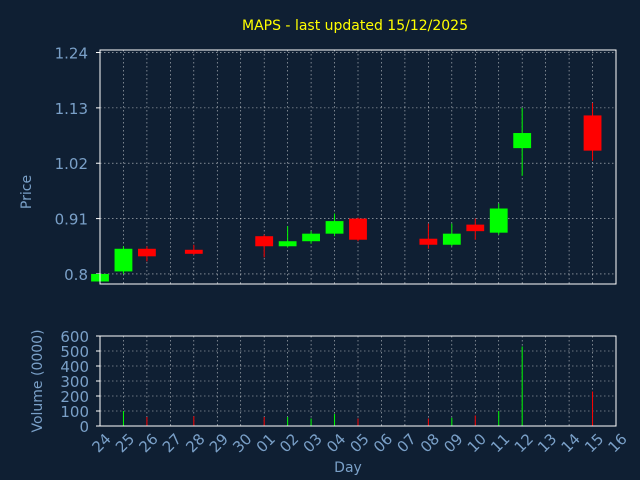 This screenshot has height=480, width=640. I want to click on volume-tick-label: 0, so click(84, 427).